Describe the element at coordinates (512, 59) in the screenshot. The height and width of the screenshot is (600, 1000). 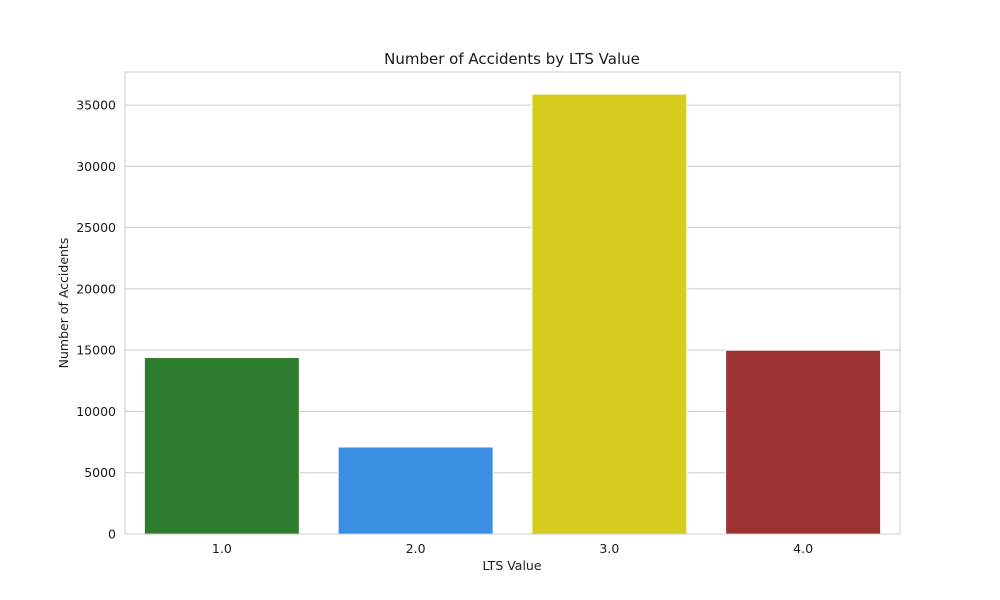
I see `chart-title: Number of Accidents by LTS Value` at that location.